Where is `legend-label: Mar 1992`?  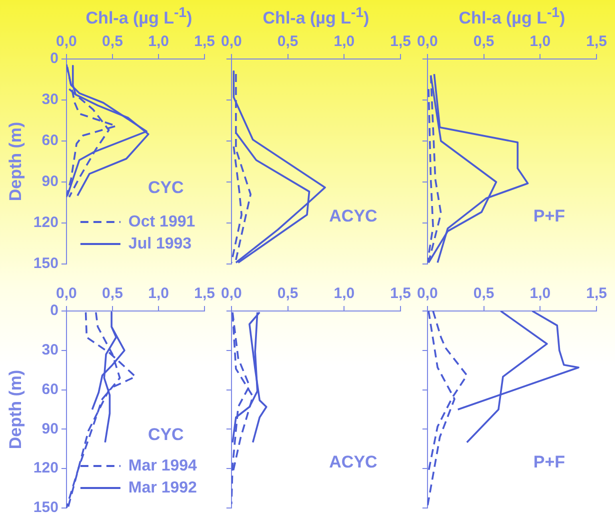 legend-label: Mar 1992 is located at coordinates (163, 487).